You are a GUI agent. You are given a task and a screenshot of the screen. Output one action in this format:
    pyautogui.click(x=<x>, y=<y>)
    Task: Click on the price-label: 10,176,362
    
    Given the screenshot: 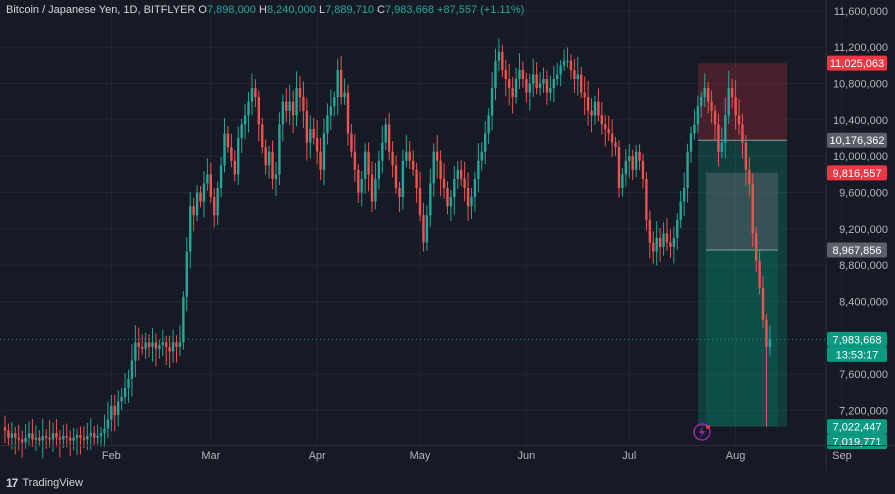 What is the action you would take?
    pyautogui.click(x=856, y=141)
    